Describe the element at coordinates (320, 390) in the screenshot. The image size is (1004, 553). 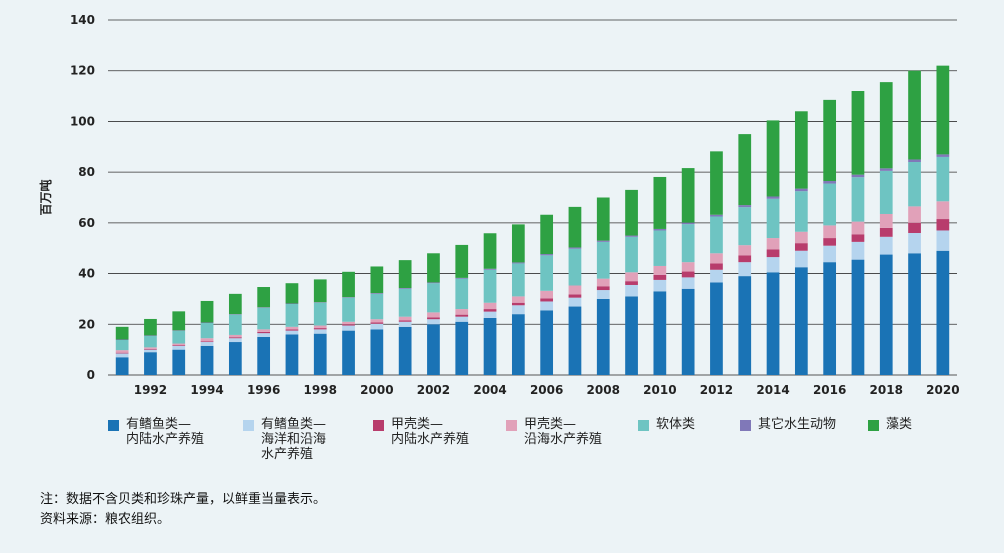
I see `x-tick-label: 1998` at that location.